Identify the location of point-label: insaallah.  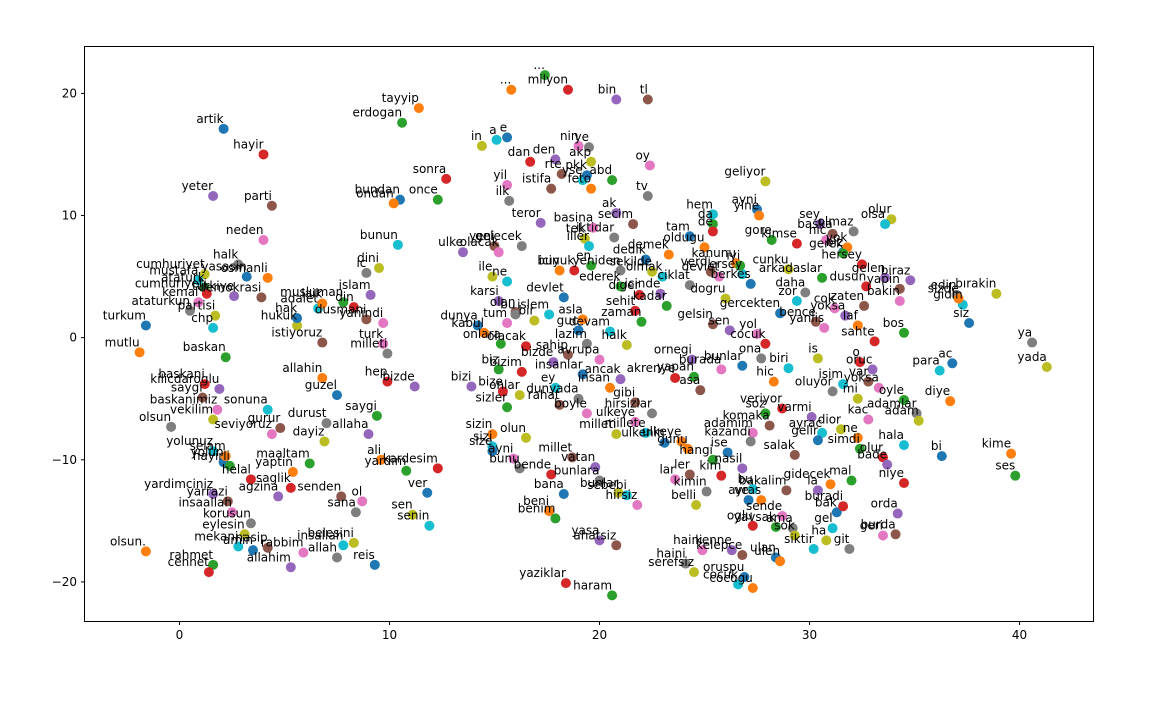
(205, 502).